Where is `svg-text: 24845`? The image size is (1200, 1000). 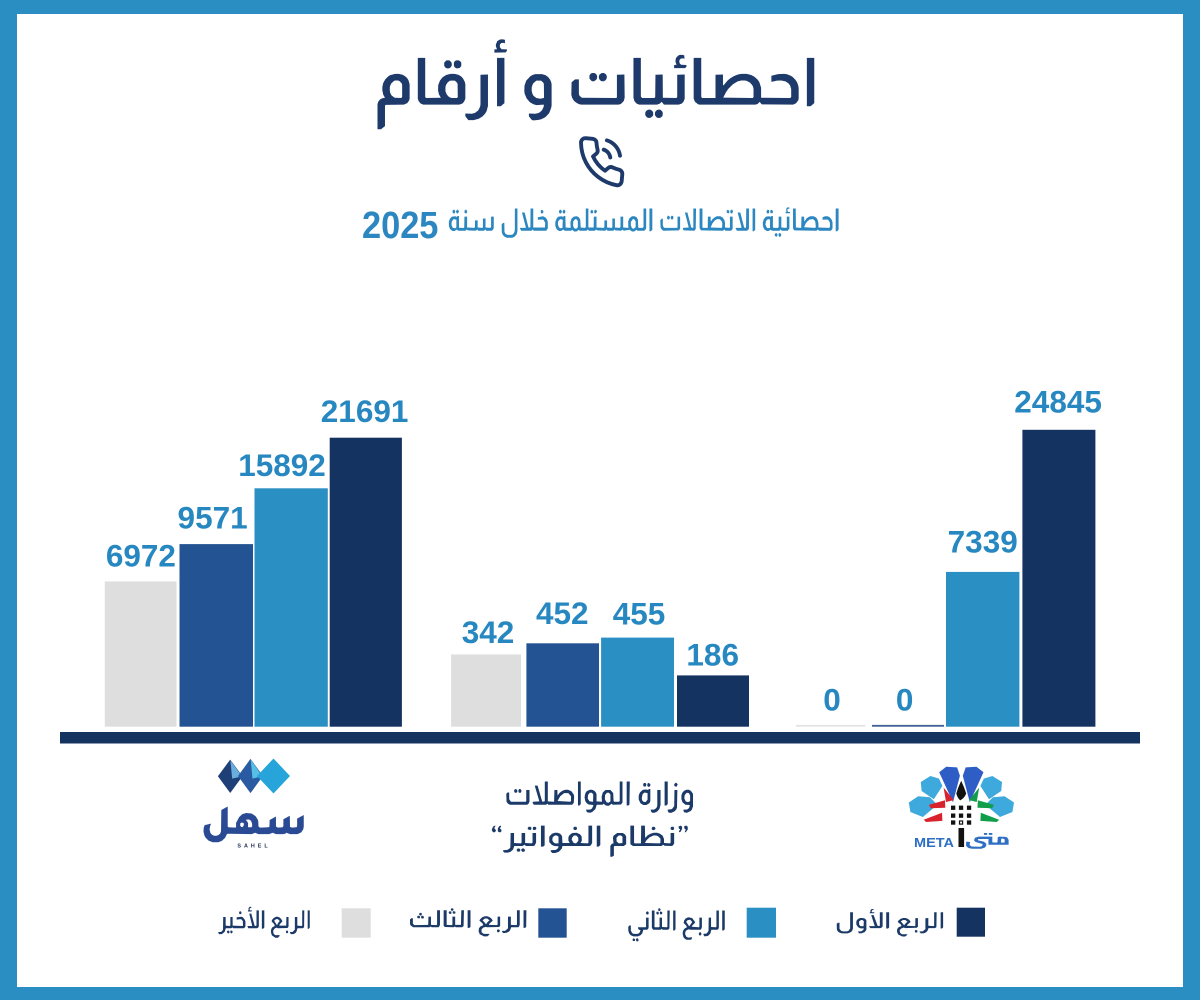
svg-text: 24845 is located at coordinates (1058, 401).